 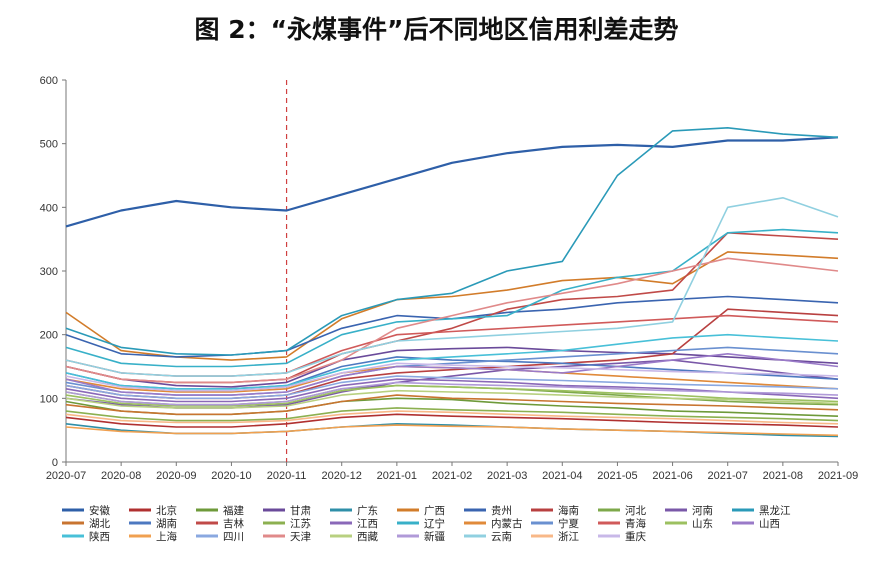 What do you see at coordinates (300, 510) in the screenshot?
I see `legend-label: 甘肃` at bounding box center [300, 510].